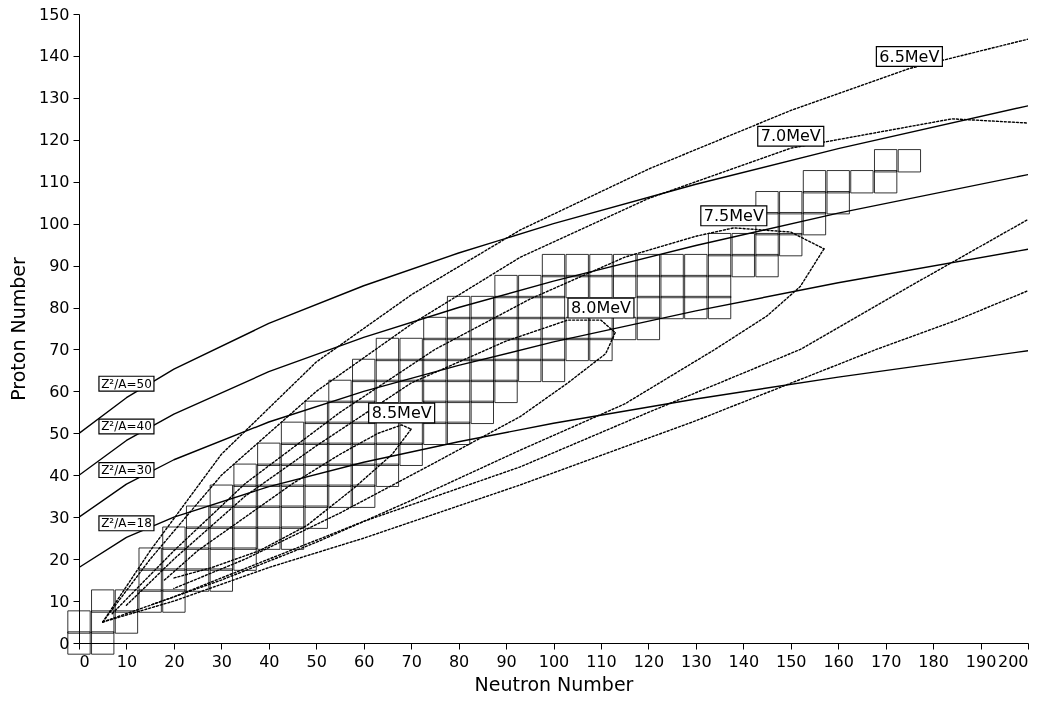  What do you see at coordinates (838, 661) in the screenshot?
I see `x-tick-label: 160` at bounding box center [838, 661].